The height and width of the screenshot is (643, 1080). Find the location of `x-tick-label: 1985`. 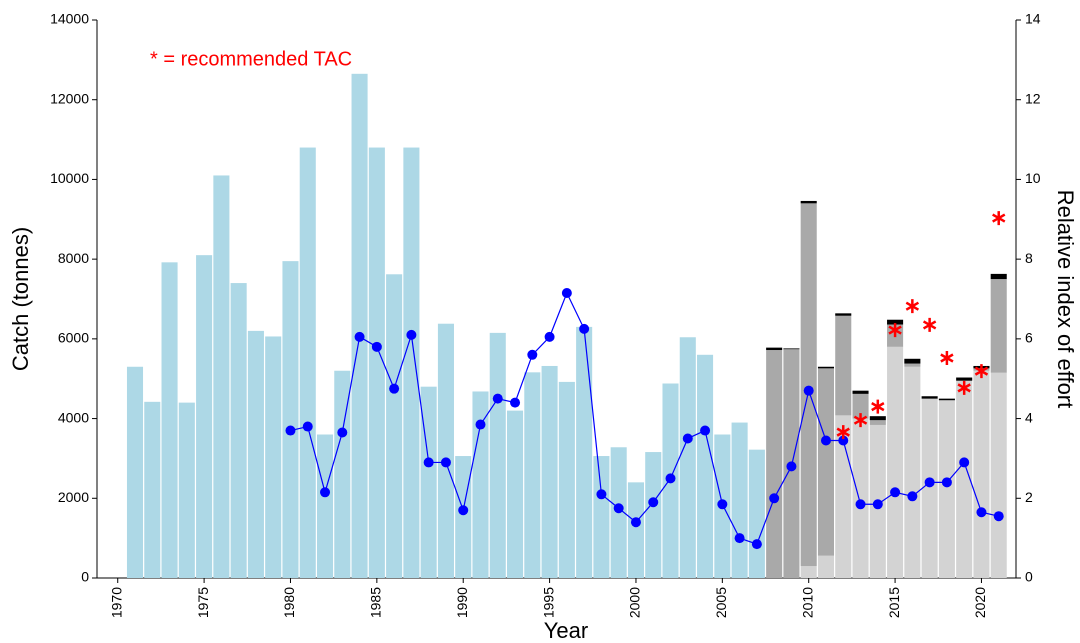

x-tick-label: 1985 is located at coordinates (376, 602).